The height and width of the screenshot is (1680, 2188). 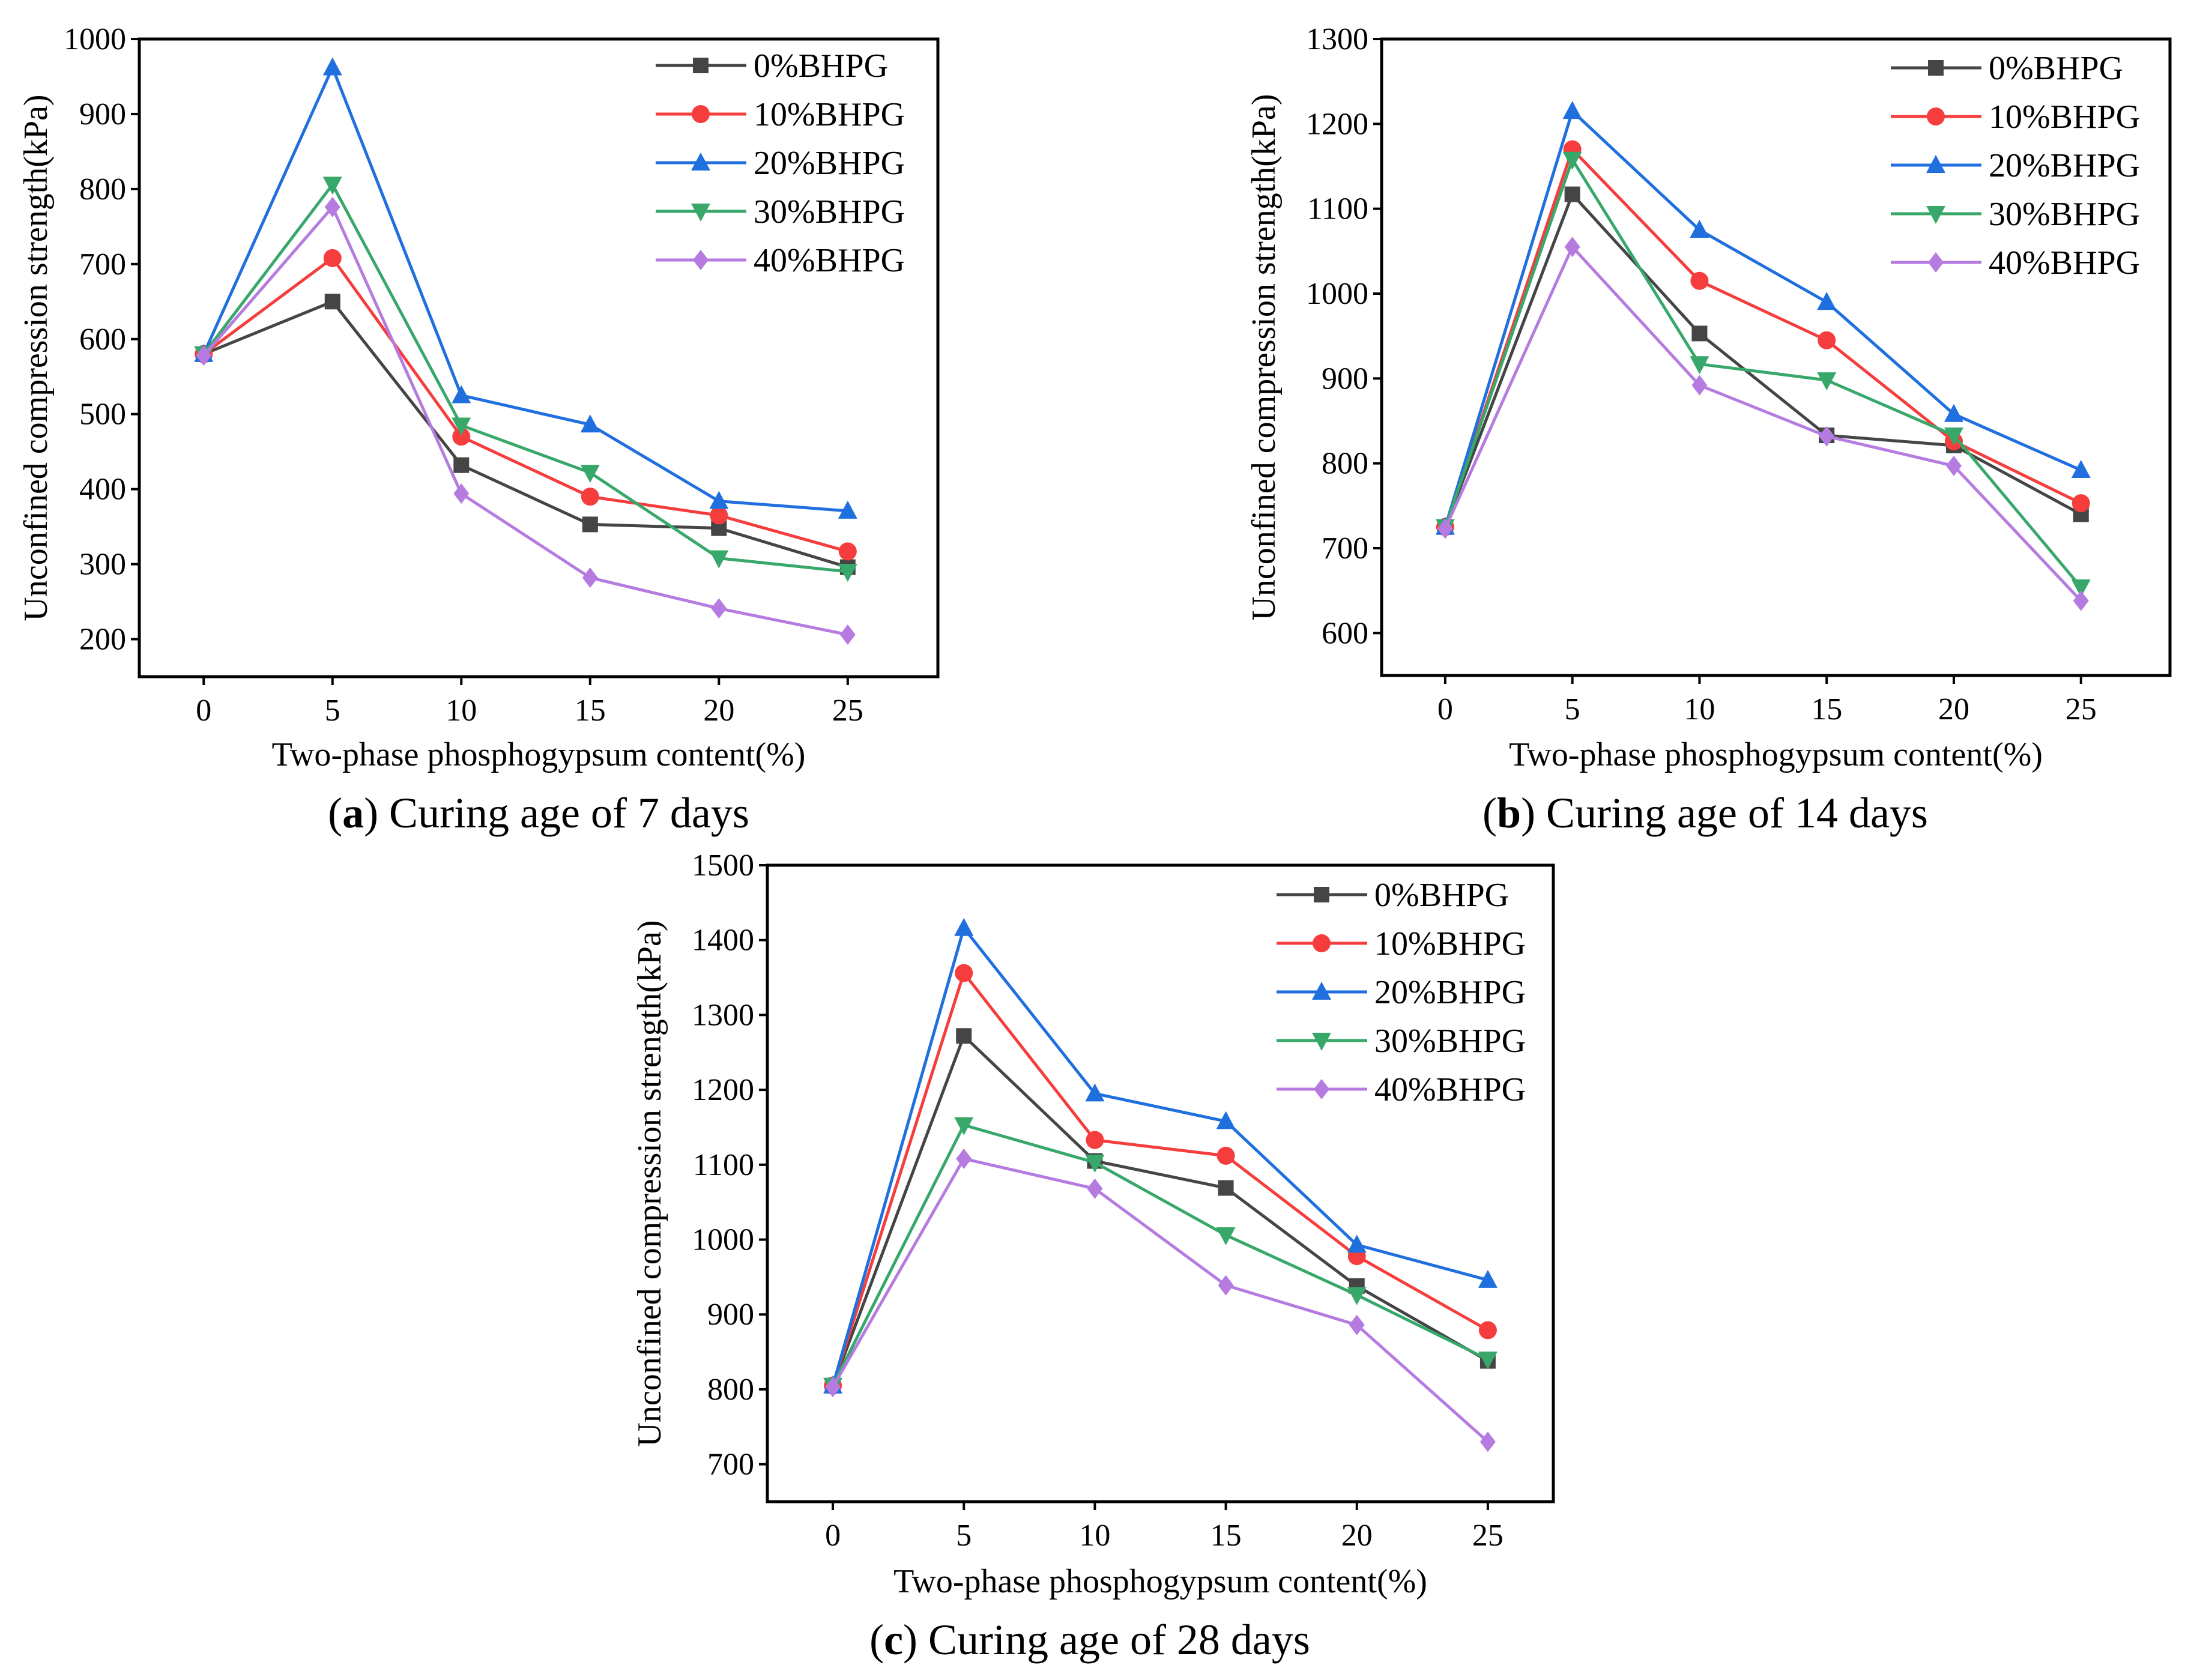 I want to click on x-tick-label: 20, so click(x=1953, y=709).